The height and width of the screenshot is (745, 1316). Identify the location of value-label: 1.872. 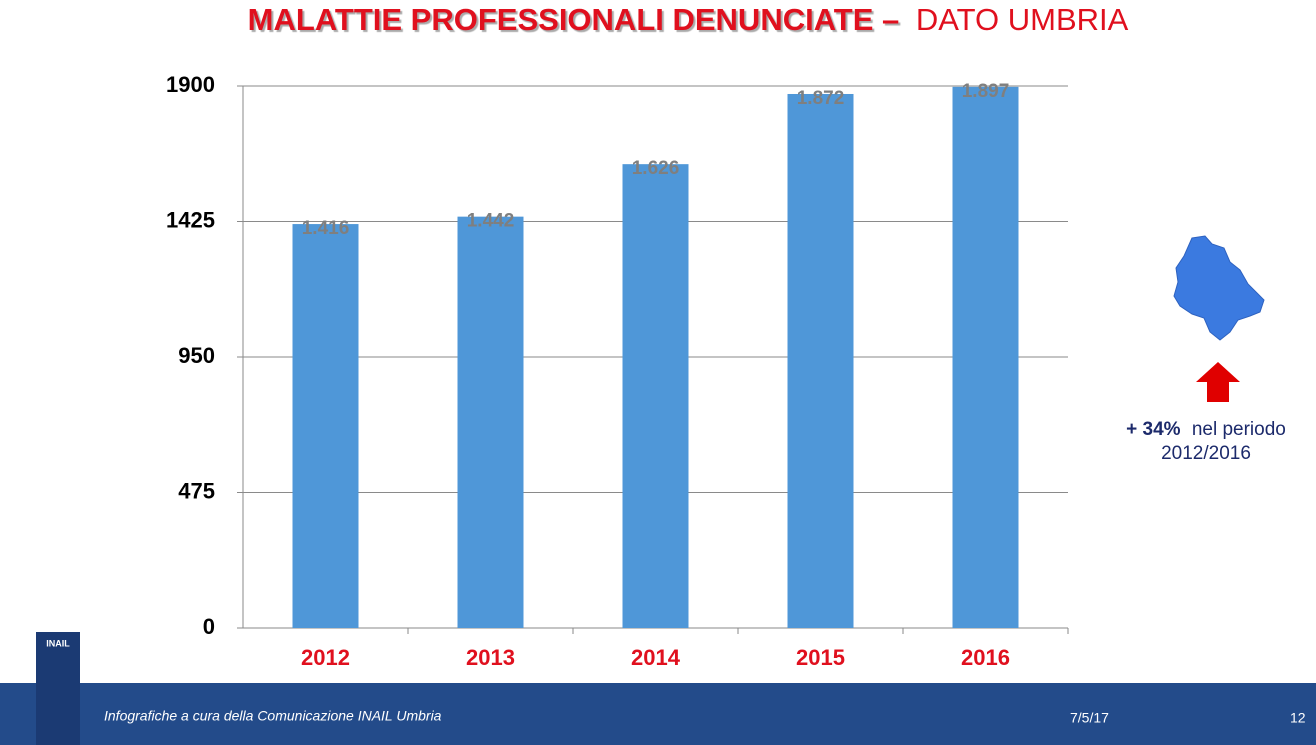
(821, 98).